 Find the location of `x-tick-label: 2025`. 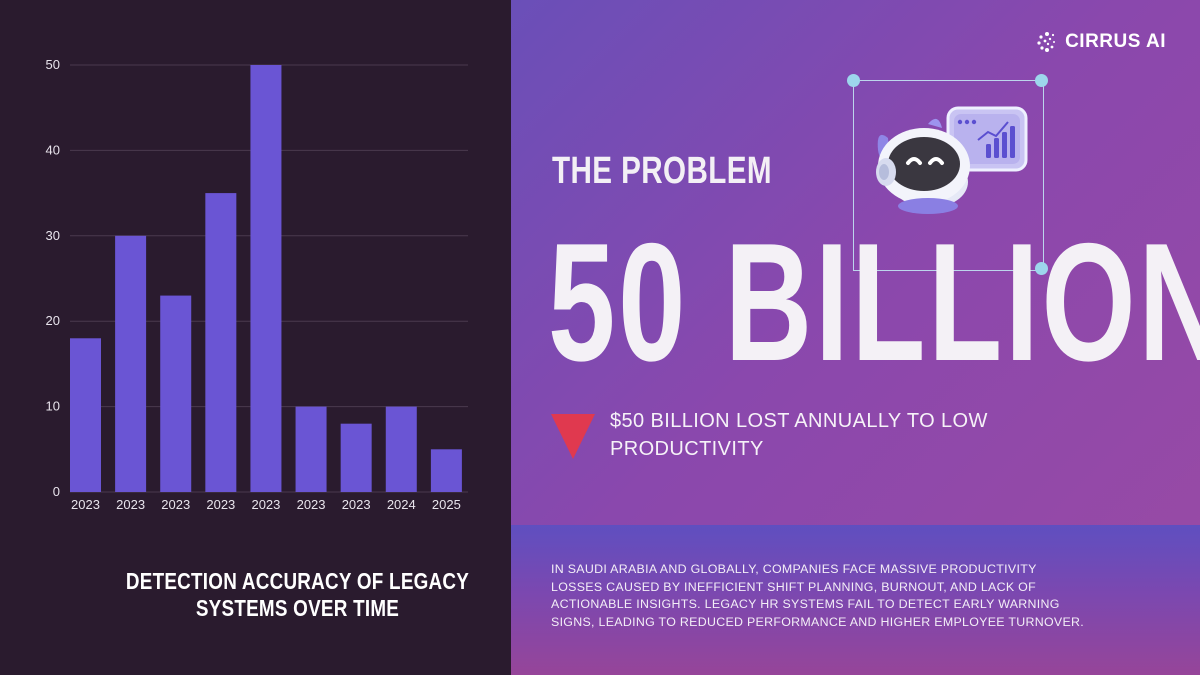

x-tick-label: 2025 is located at coordinates (446, 504).